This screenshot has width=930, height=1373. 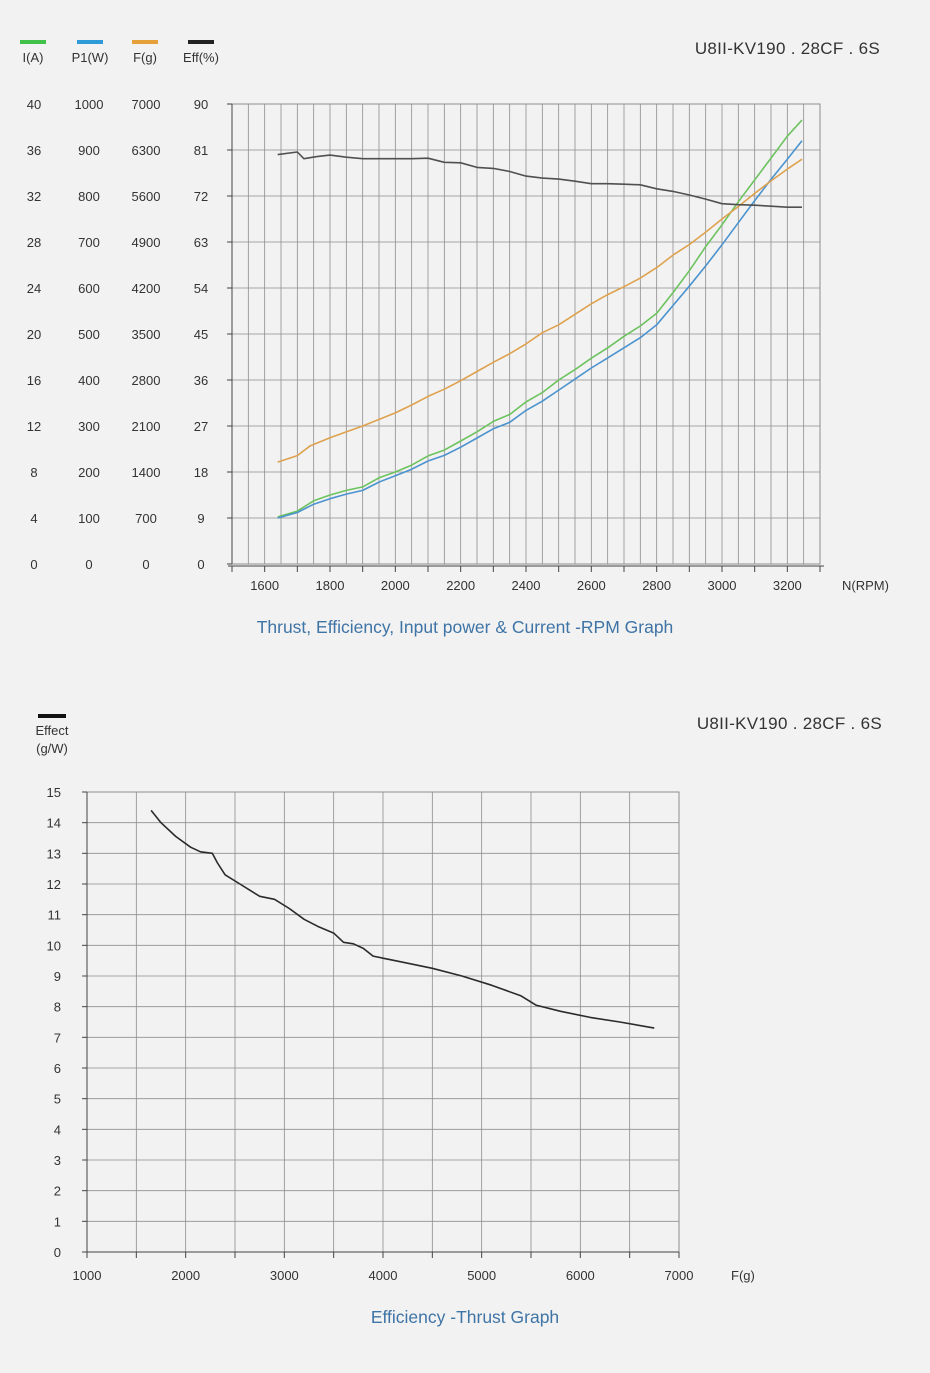 What do you see at coordinates (330, 585) in the screenshot?
I see `x-tick-label: 1800` at bounding box center [330, 585].